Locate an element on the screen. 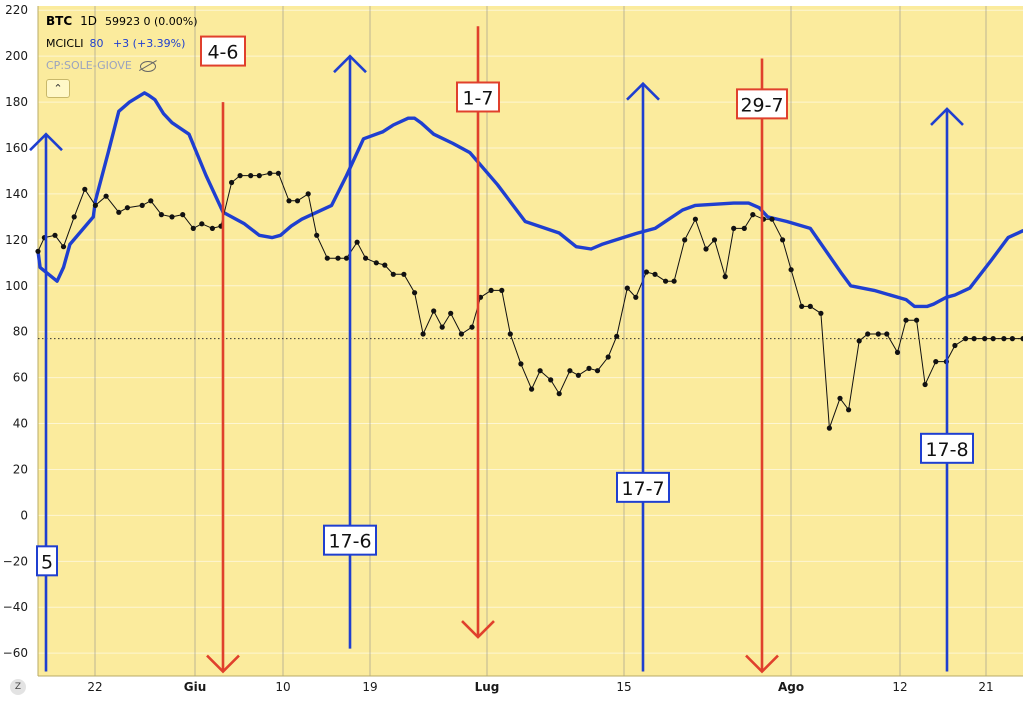 This screenshot has height=708, width=1023. timeframe: 1D is located at coordinates (89, 21).